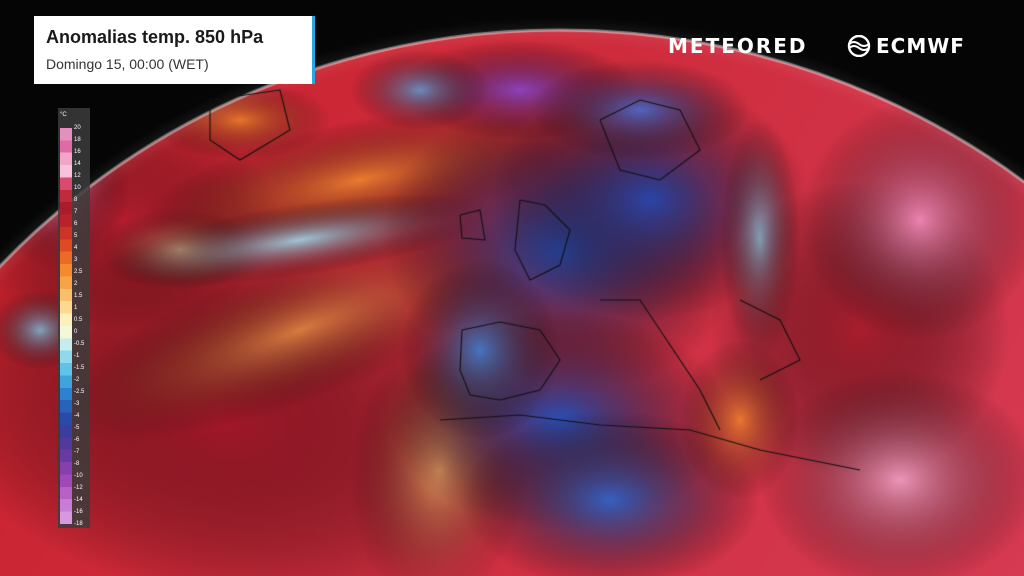  Describe the element at coordinates (66, 326) in the screenshot. I see `legend-color-bar` at that location.